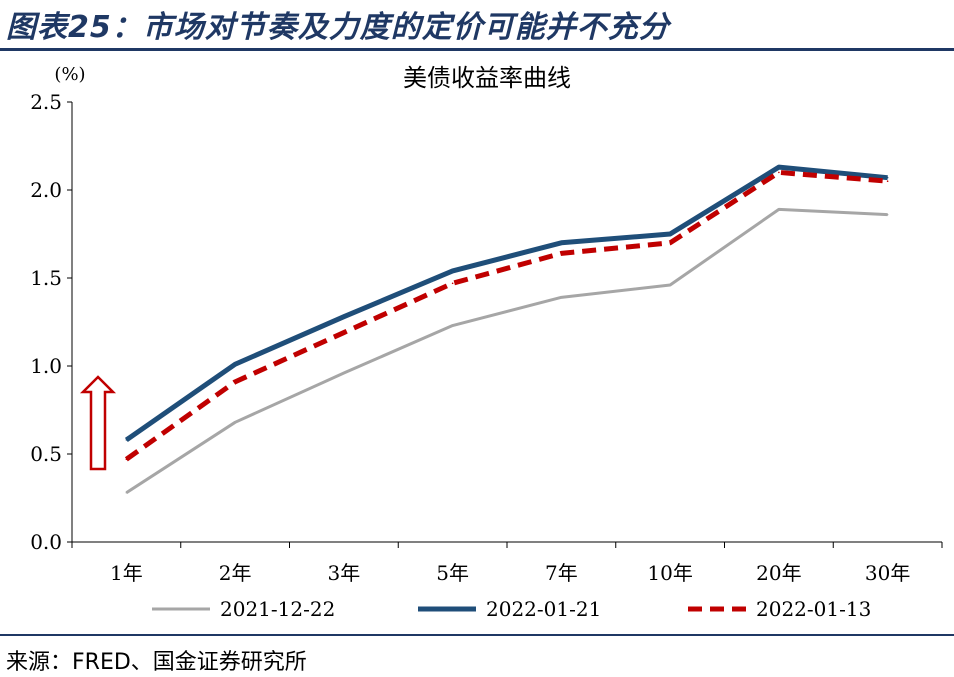 Image resolution: width=954 pixels, height=677 pixels. I want to click on legend-label: 2022-01-21, so click(543, 609).